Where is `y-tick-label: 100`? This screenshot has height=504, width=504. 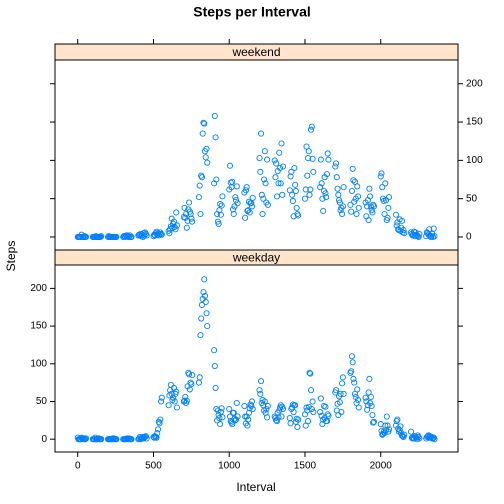 y-tick-label: 100 is located at coordinates (474, 160).